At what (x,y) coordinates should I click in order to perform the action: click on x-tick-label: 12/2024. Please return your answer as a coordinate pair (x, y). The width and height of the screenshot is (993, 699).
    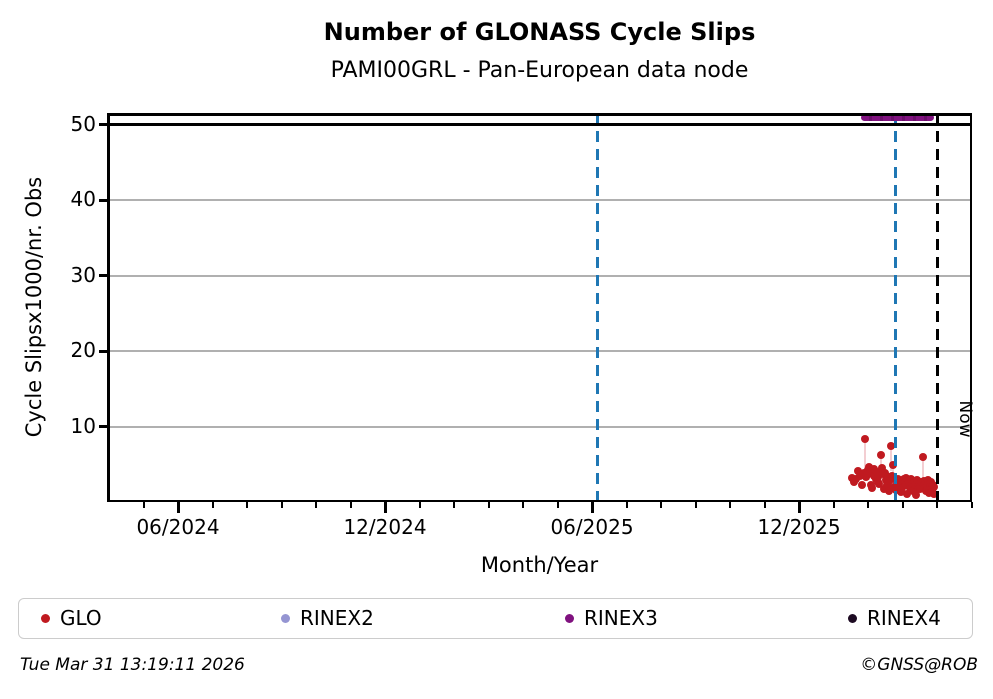
    Looking at the image, I should click on (385, 527).